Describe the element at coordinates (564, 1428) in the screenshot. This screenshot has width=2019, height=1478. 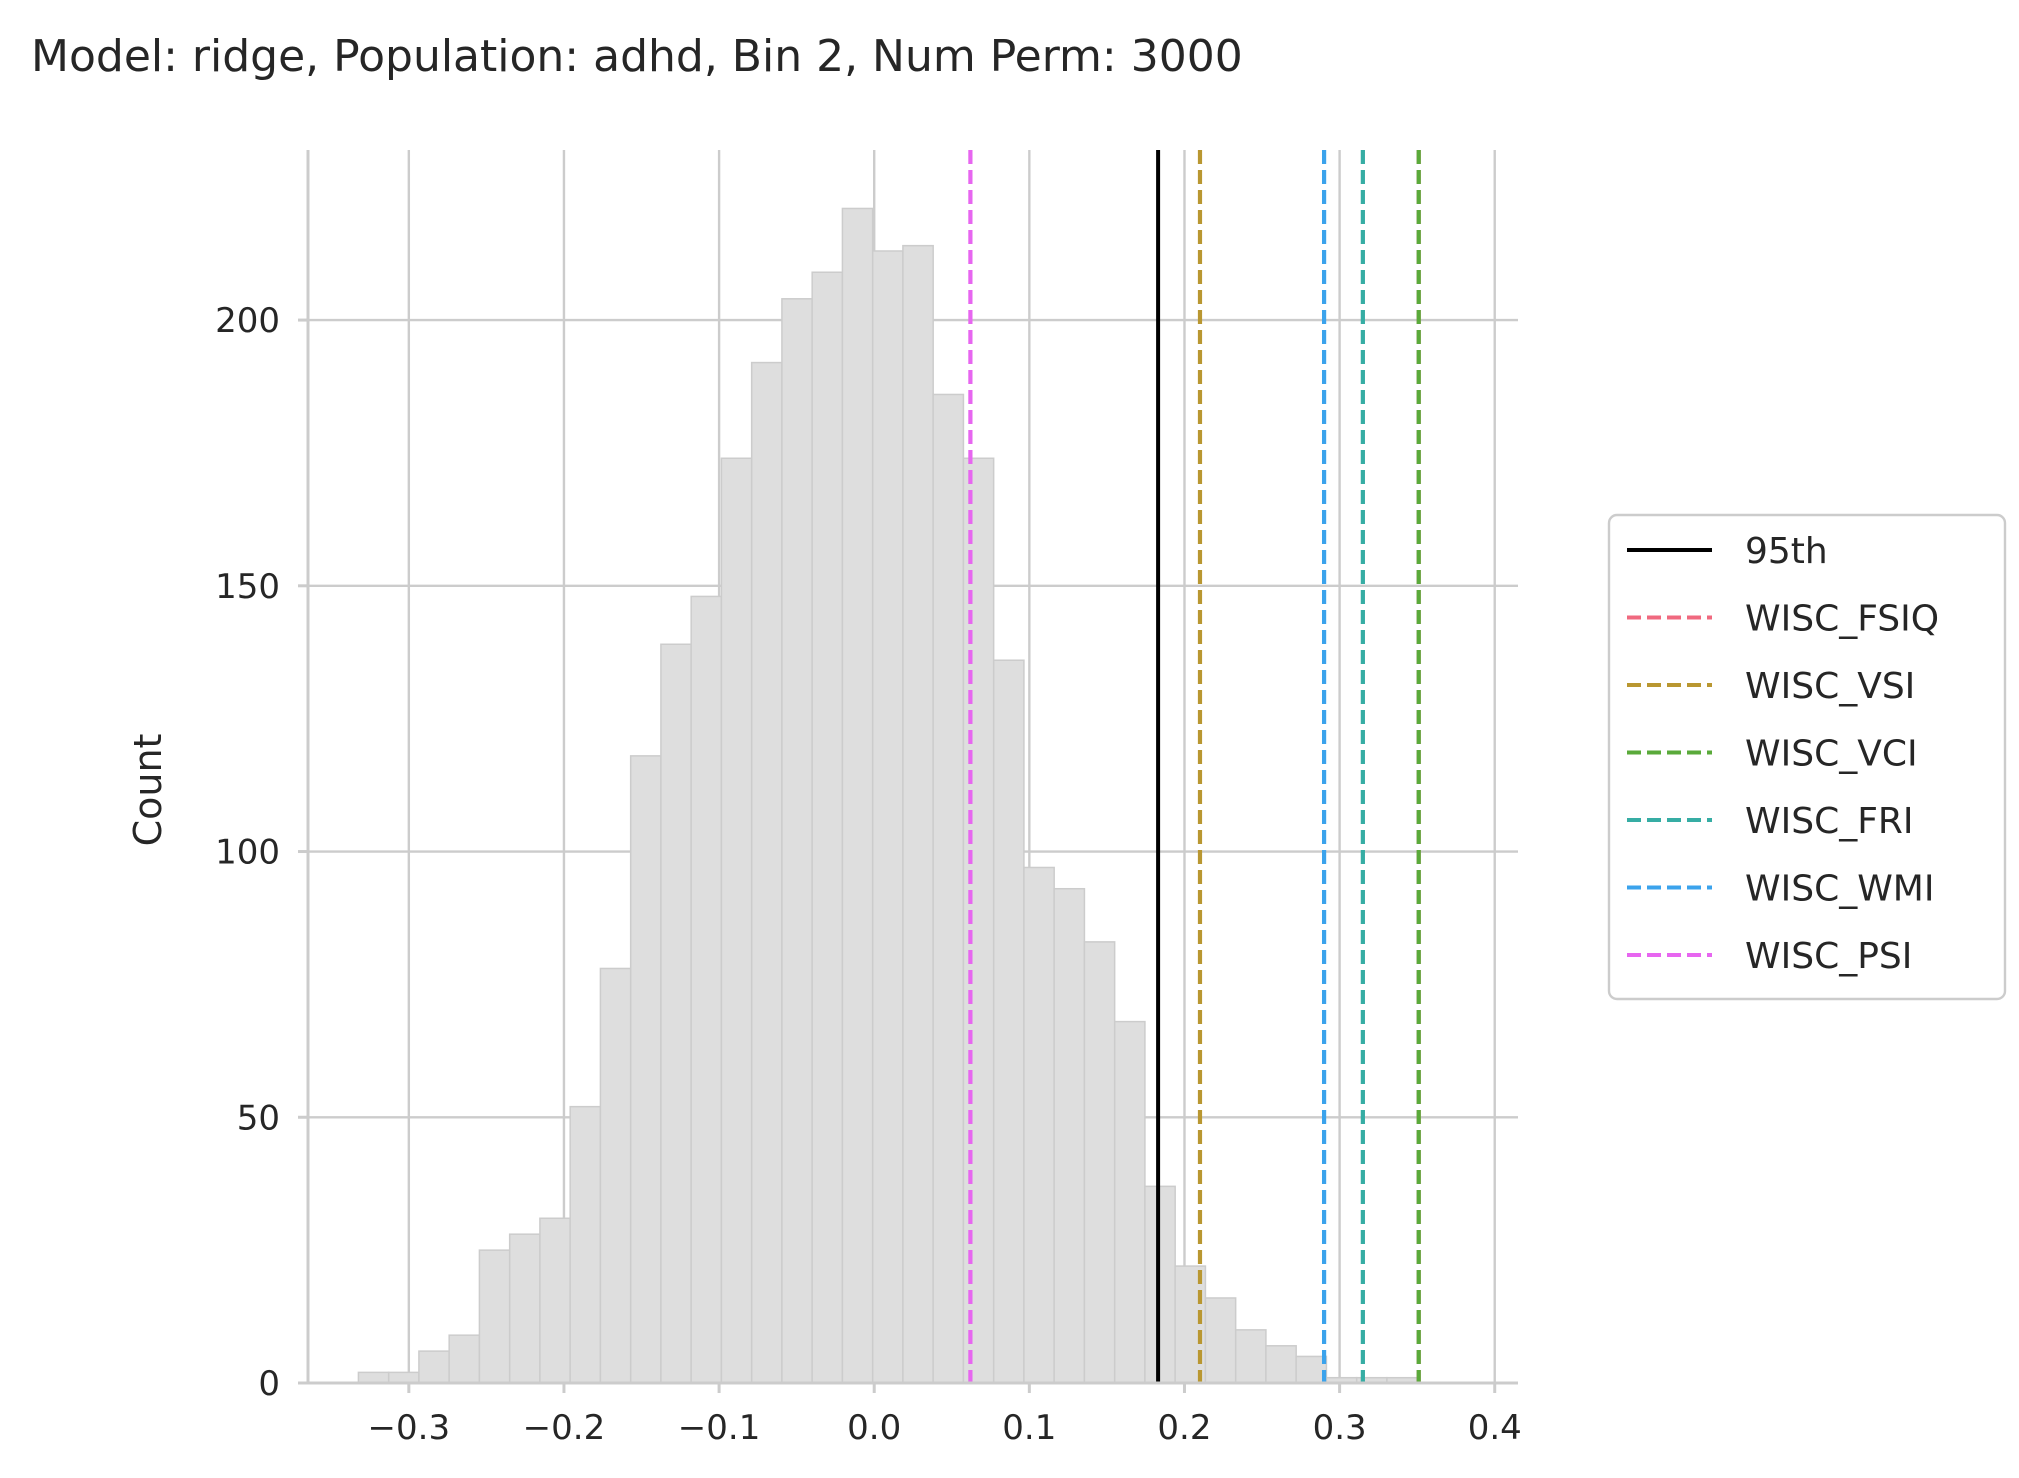
I see `x-tick-label: −0.2` at that location.